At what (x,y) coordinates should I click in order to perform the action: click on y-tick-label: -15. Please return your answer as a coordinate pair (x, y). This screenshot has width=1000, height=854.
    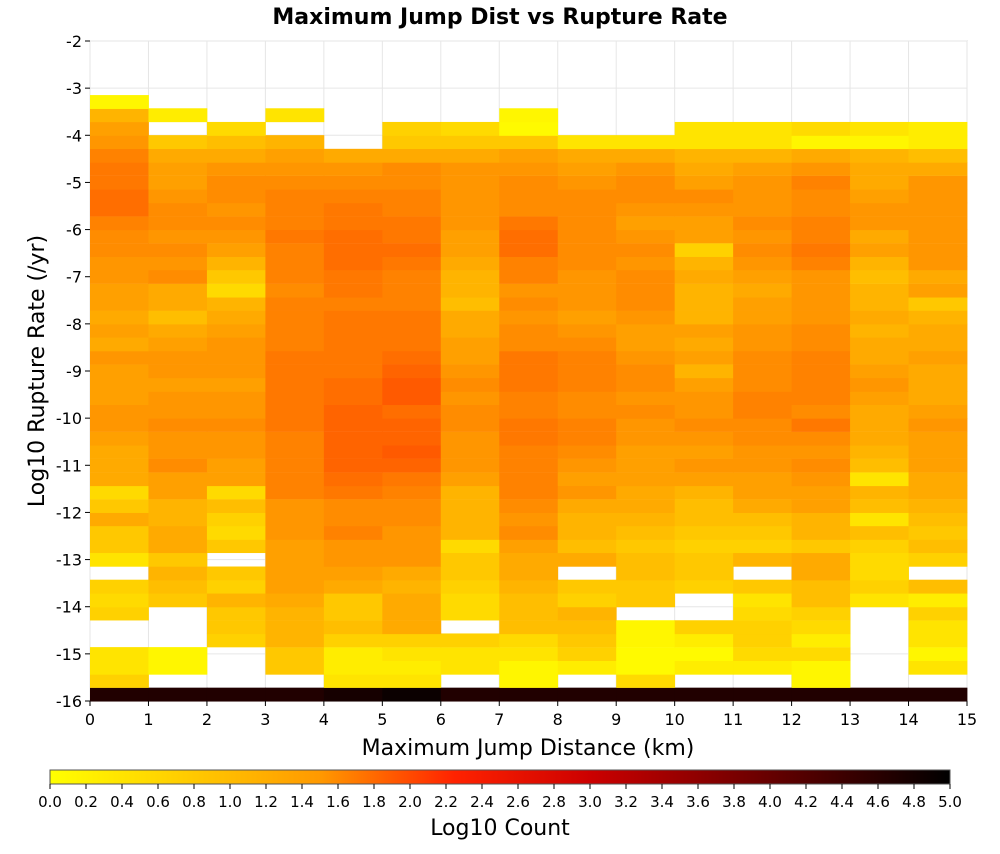
    Looking at the image, I should click on (69, 654).